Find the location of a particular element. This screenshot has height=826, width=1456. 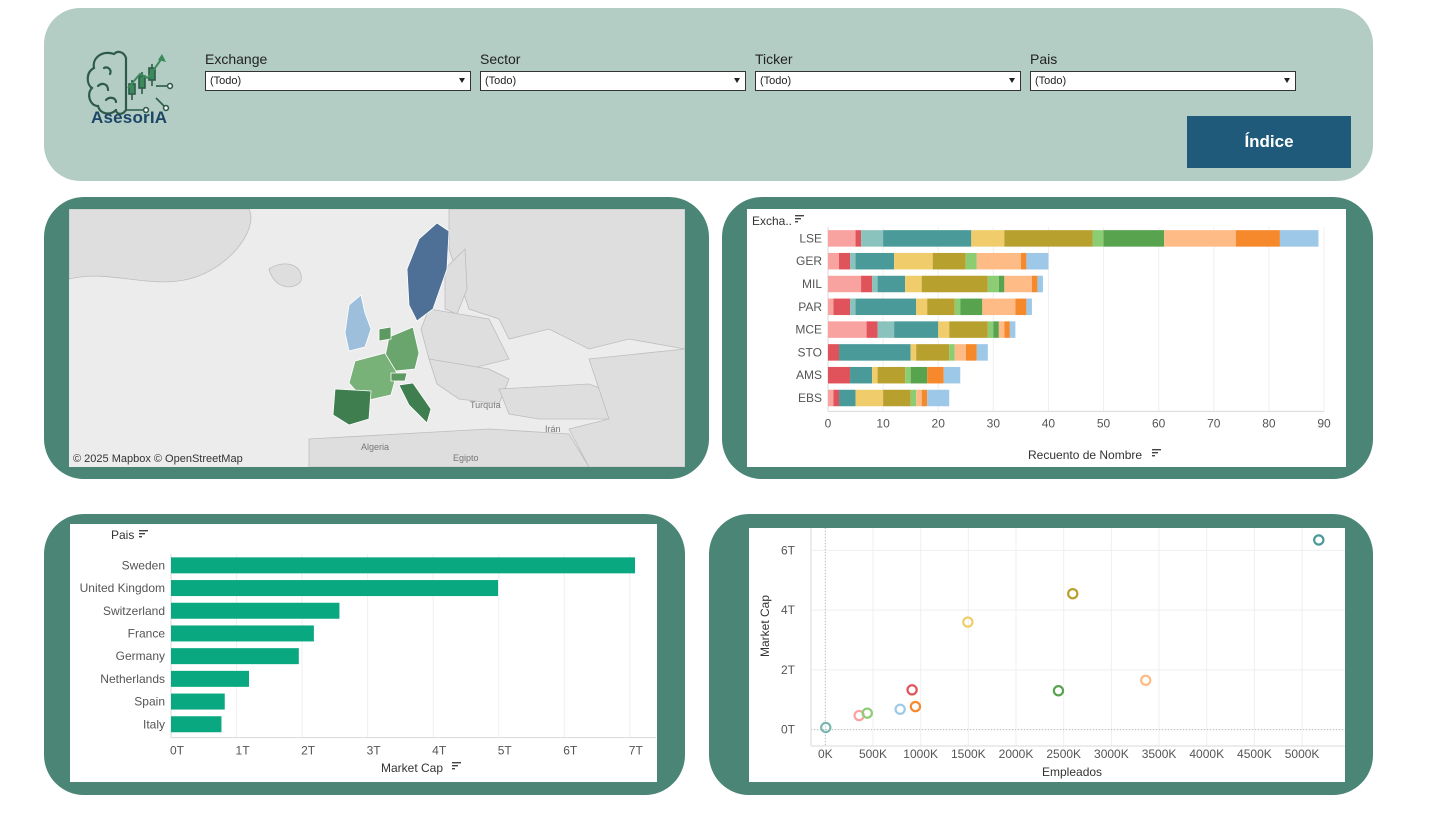

ticker-filter-dropdown: (Todo) is located at coordinates (888, 81).